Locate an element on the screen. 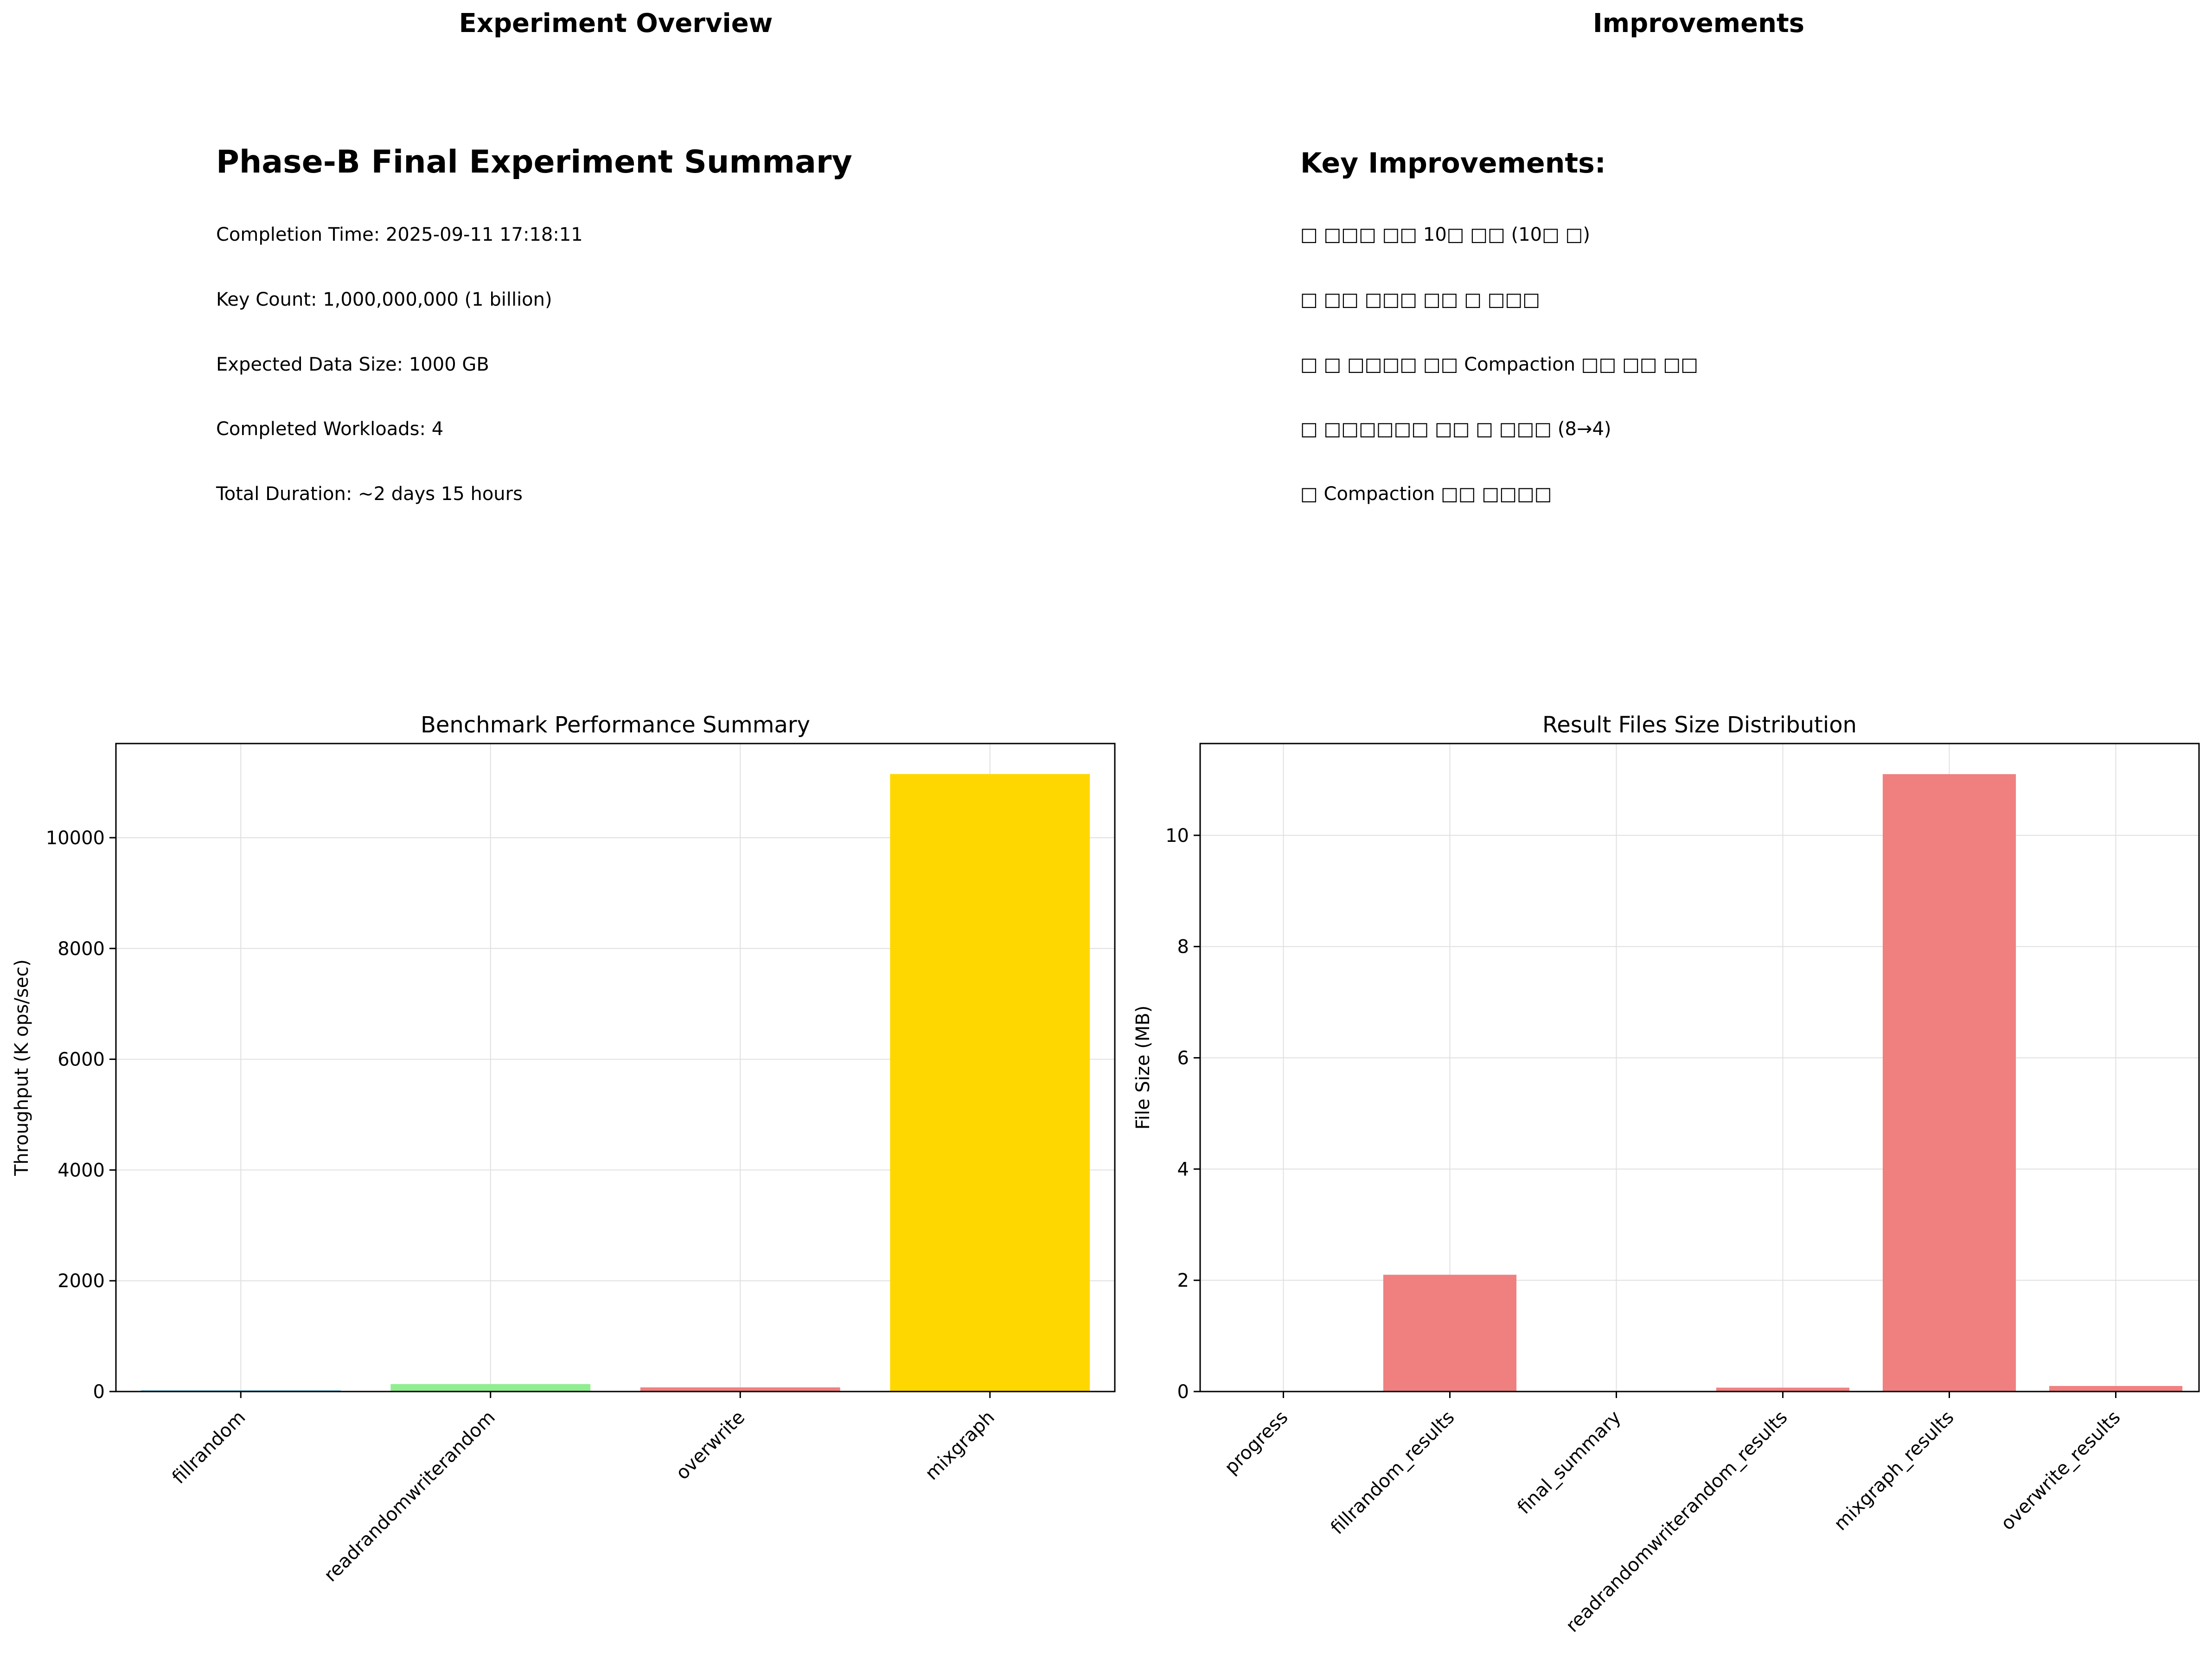  y-tick-label: 6000 is located at coordinates (81, 1060).